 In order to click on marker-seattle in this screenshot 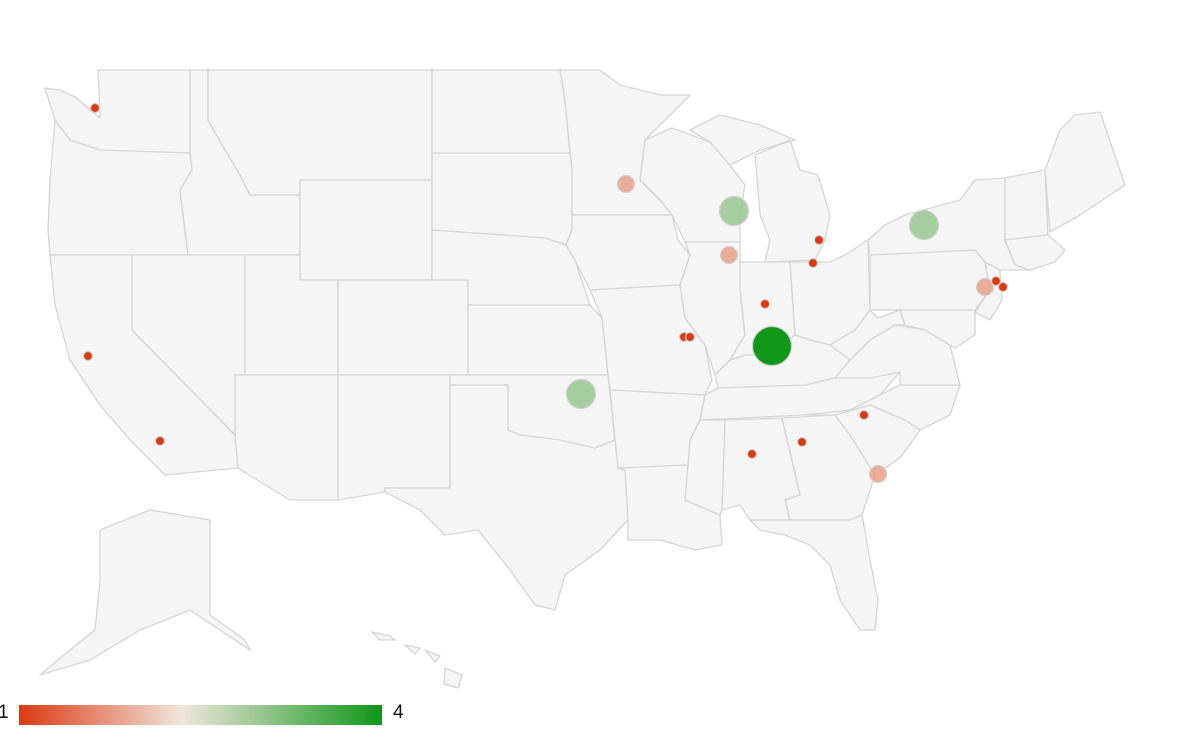, I will do `click(95, 108)`.